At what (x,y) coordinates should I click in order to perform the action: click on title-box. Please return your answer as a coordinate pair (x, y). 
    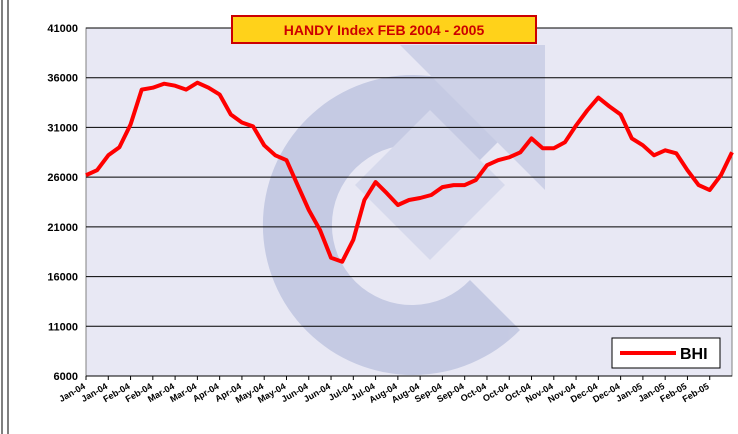
    Looking at the image, I should click on (384, 29).